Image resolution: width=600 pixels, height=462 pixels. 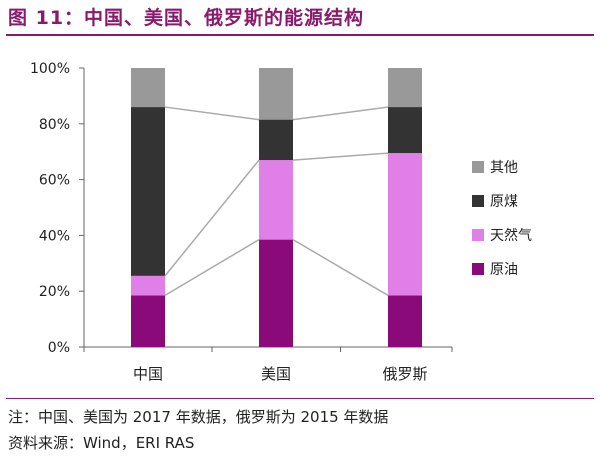 What do you see at coordinates (300, 35) in the screenshot?
I see `title-rule` at bounding box center [300, 35].